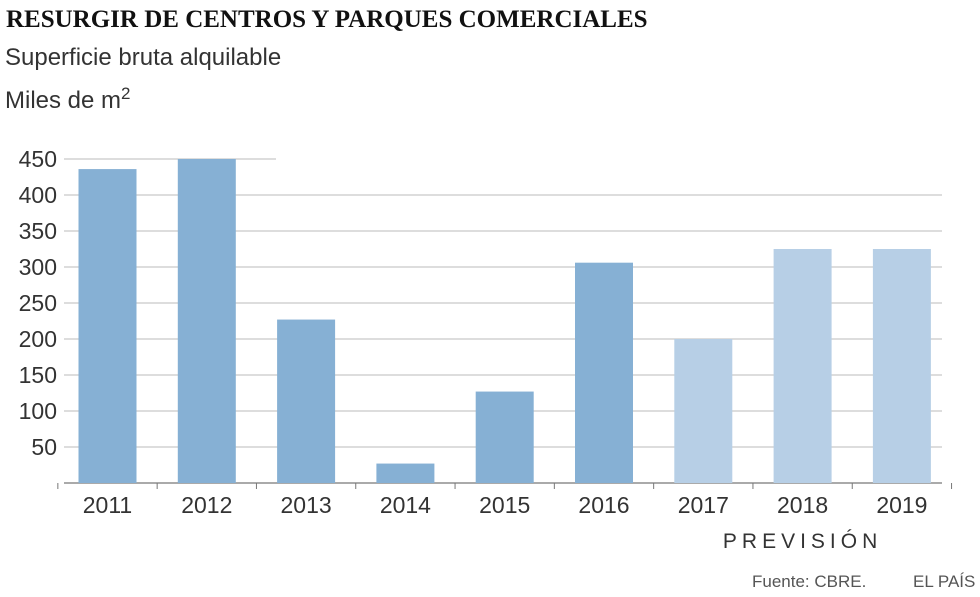 This screenshot has width=980, height=597. What do you see at coordinates (38, 339) in the screenshot?
I see `y-tick-label: 200` at bounding box center [38, 339].